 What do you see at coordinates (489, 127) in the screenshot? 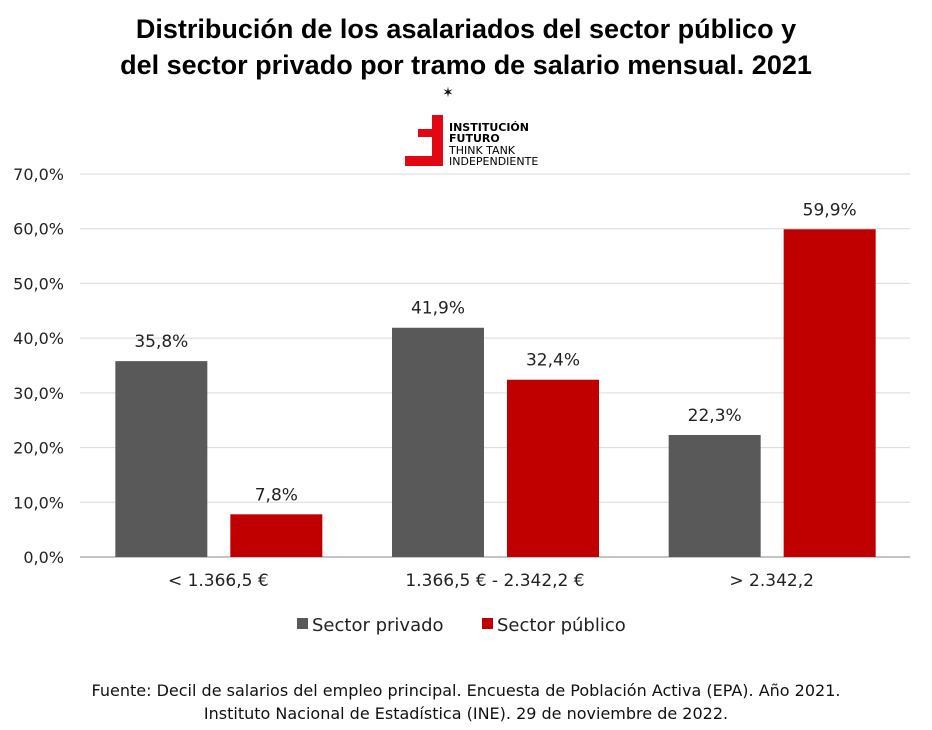
I see `logo-line-1: INSTITUCIÓN` at bounding box center [489, 127].